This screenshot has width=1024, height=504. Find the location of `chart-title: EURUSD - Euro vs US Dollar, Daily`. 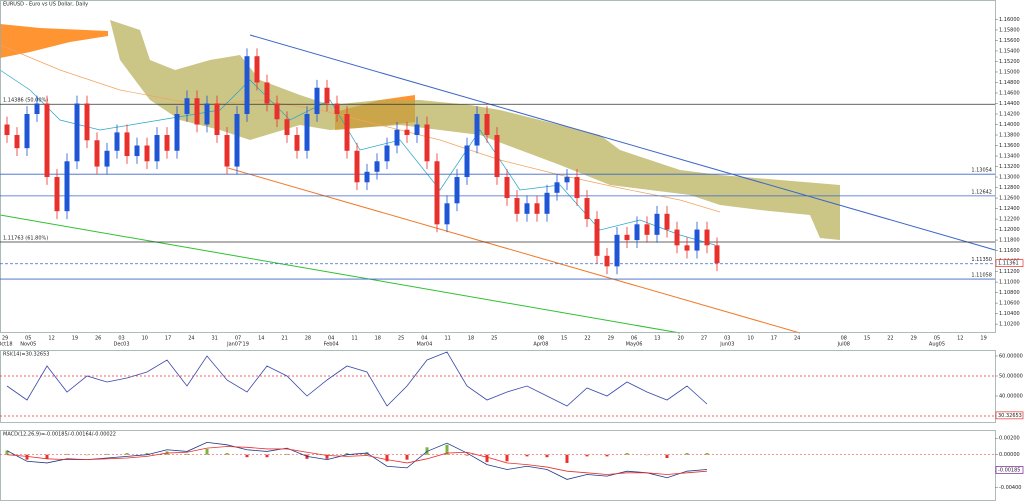

chart-title: EURUSD - Euro vs US Dollar, Daily is located at coordinates (45, 5).